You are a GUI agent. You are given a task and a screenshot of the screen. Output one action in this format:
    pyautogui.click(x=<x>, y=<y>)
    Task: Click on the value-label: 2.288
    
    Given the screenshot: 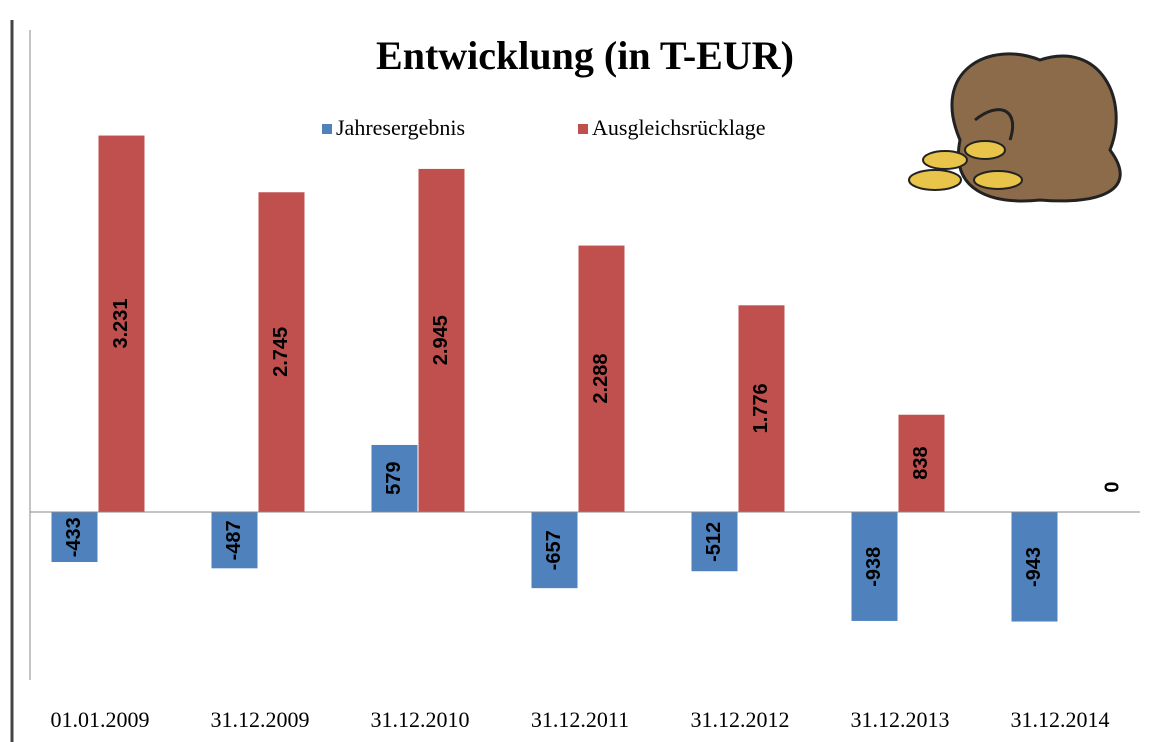 What is the action you would take?
    pyautogui.click(x=601, y=379)
    